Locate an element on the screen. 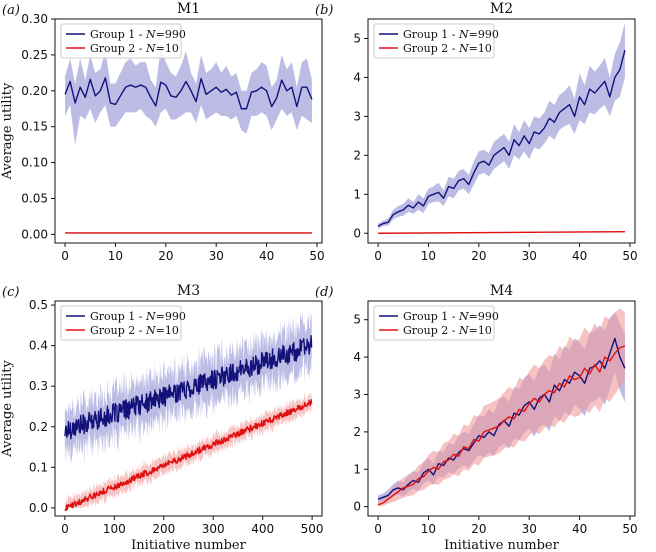 The width and height of the screenshot is (656, 552). panel-label: (d) is located at coordinates (324, 292).